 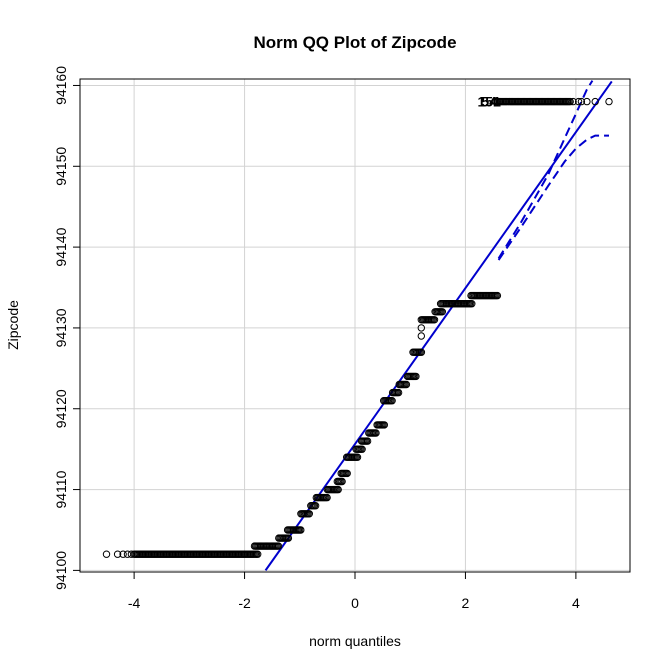 I want to click on y-axis: 94100 94110 94120 94130 94140 94150 94160, so click(x=66, y=328).